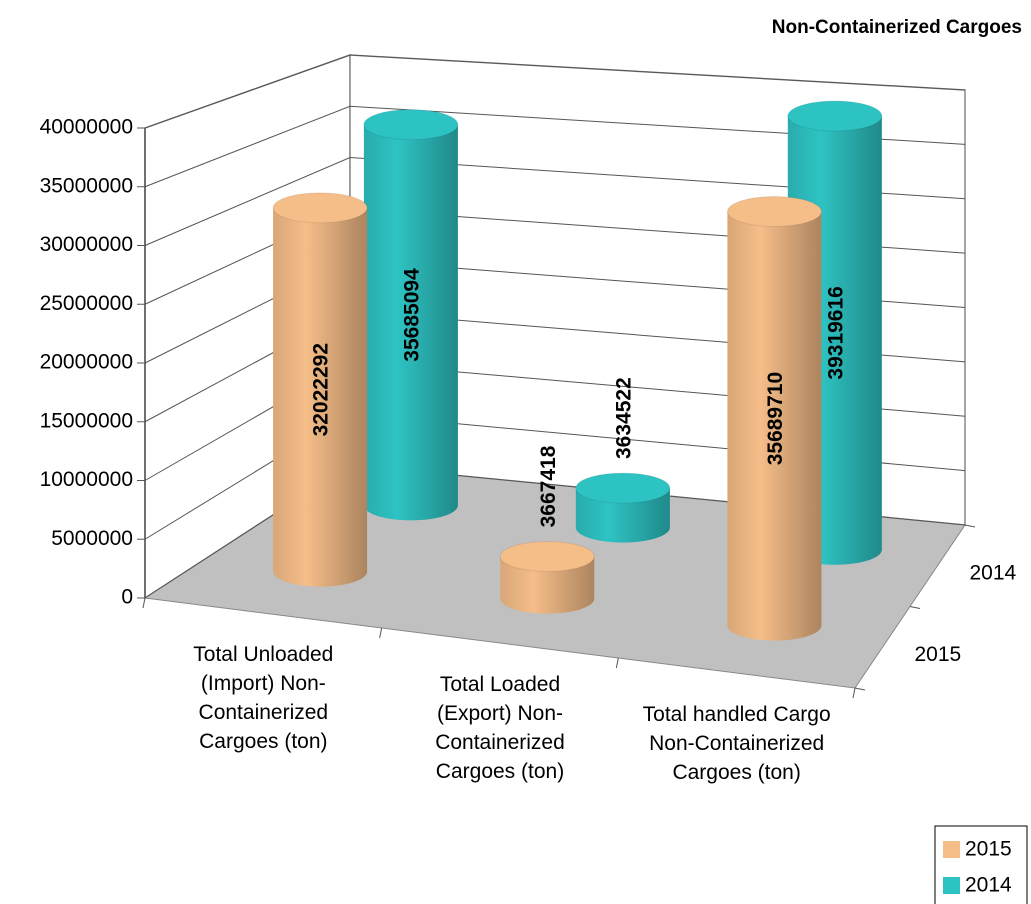 This screenshot has width=1031, height=904. What do you see at coordinates (86, 303) in the screenshot?
I see `y-tick-label: 25000000` at bounding box center [86, 303].